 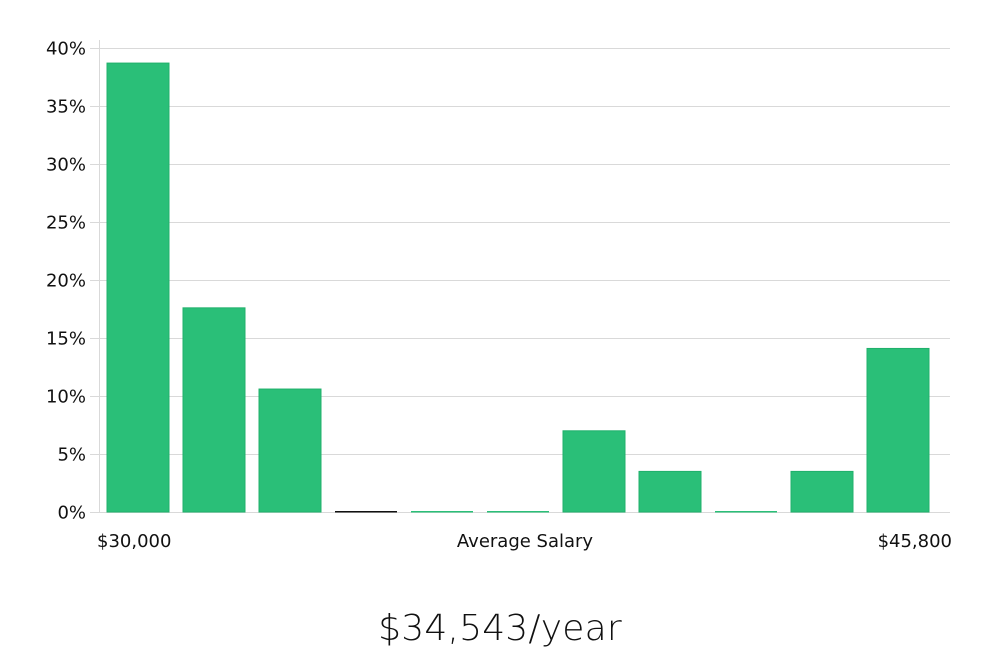 I want to click on y-tick-label: 20%, so click(x=66, y=281).